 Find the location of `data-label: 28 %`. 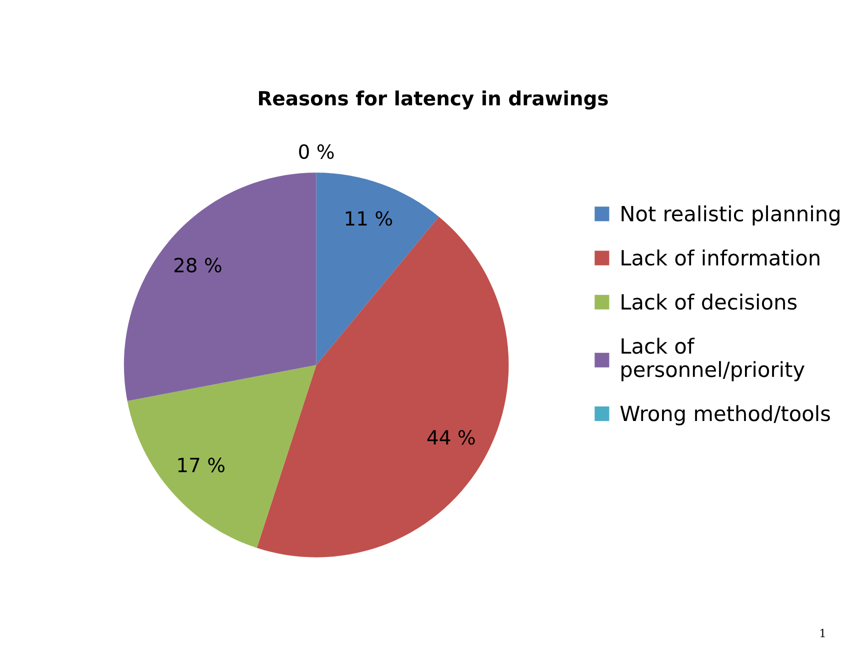

data-label: 28 % is located at coordinates (198, 265).